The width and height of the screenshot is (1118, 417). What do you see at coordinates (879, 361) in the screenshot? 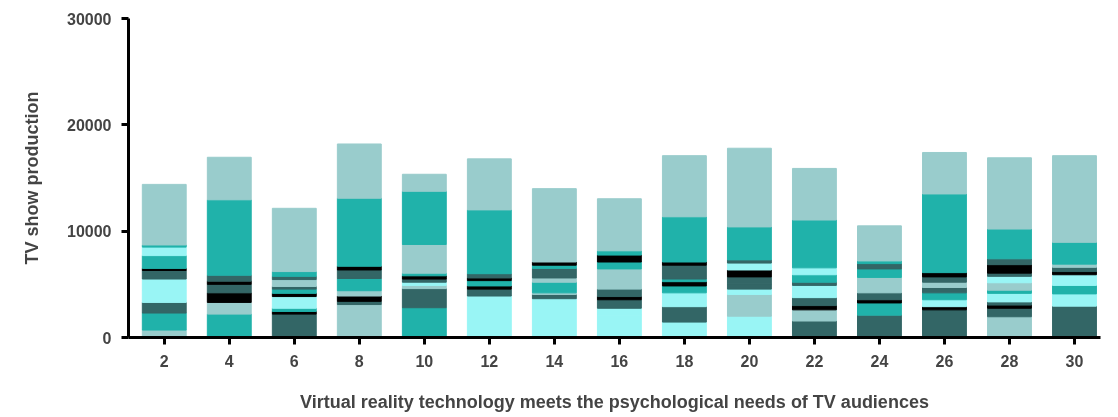
I see `x-tick-label: 24` at bounding box center [879, 361].